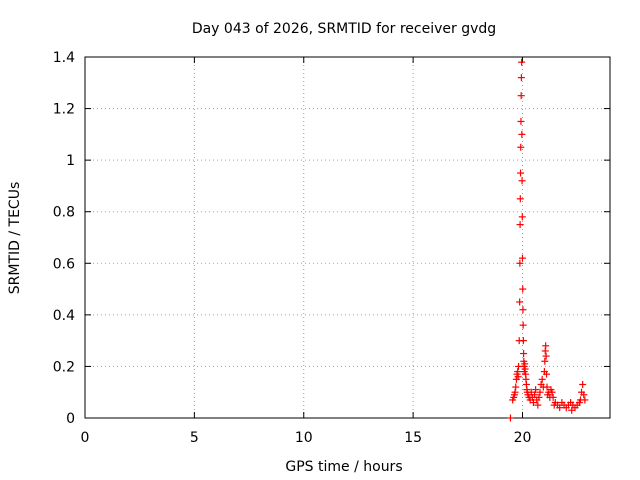 The image size is (640, 480). What do you see at coordinates (343, 467) in the screenshot?
I see `x-axis-label: GPS time / hours` at bounding box center [343, 467].